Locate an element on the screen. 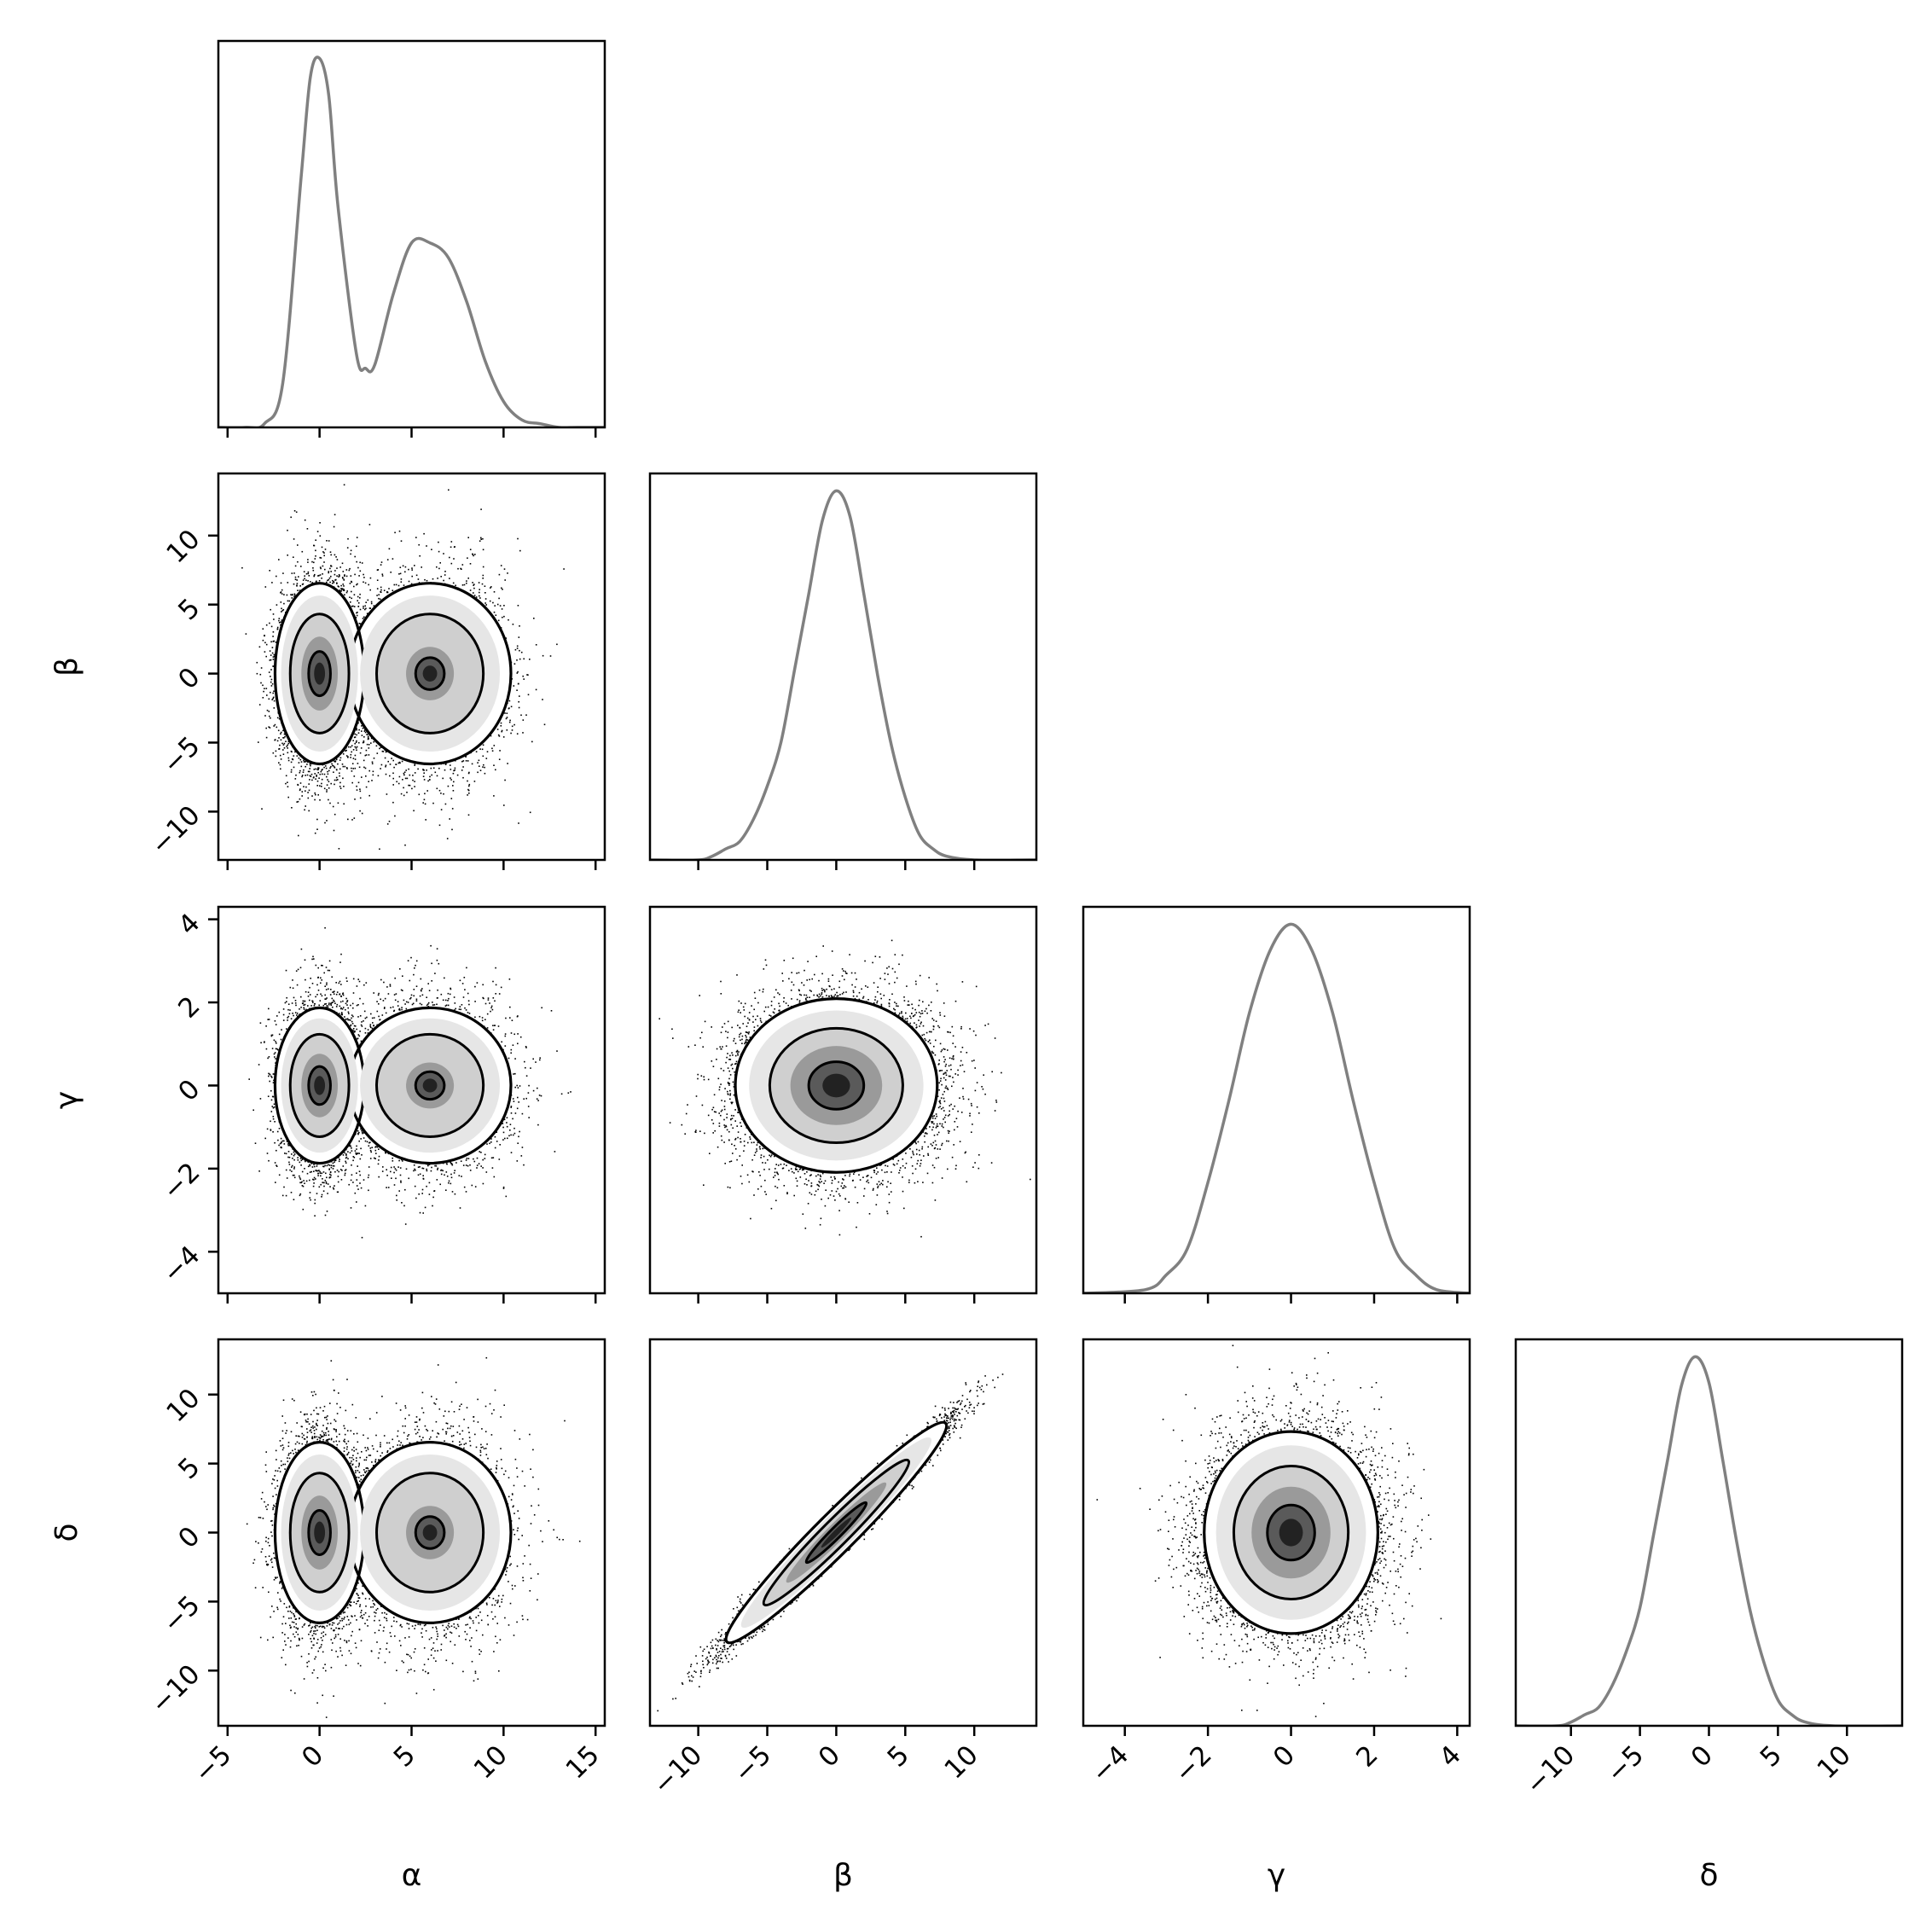  x-tick-label-alpha: 0 is located at coordinates (312, 1756).